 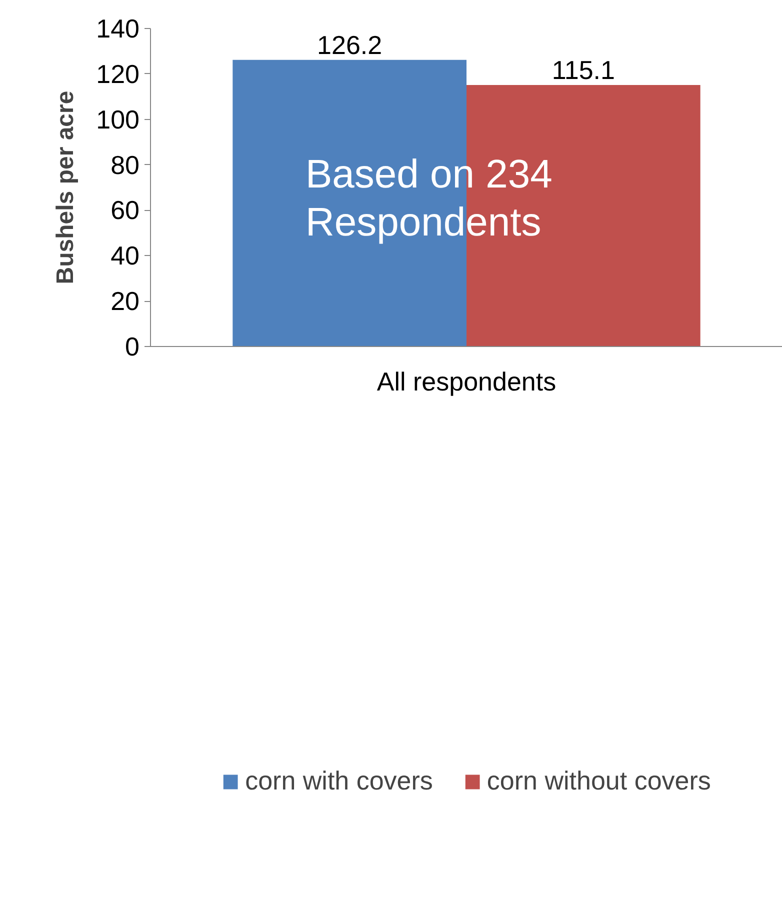 What do you see at coordinates (132, 347) in the screenshot?
I see `y-tick-label: 0` at bounding box center [132, 347].